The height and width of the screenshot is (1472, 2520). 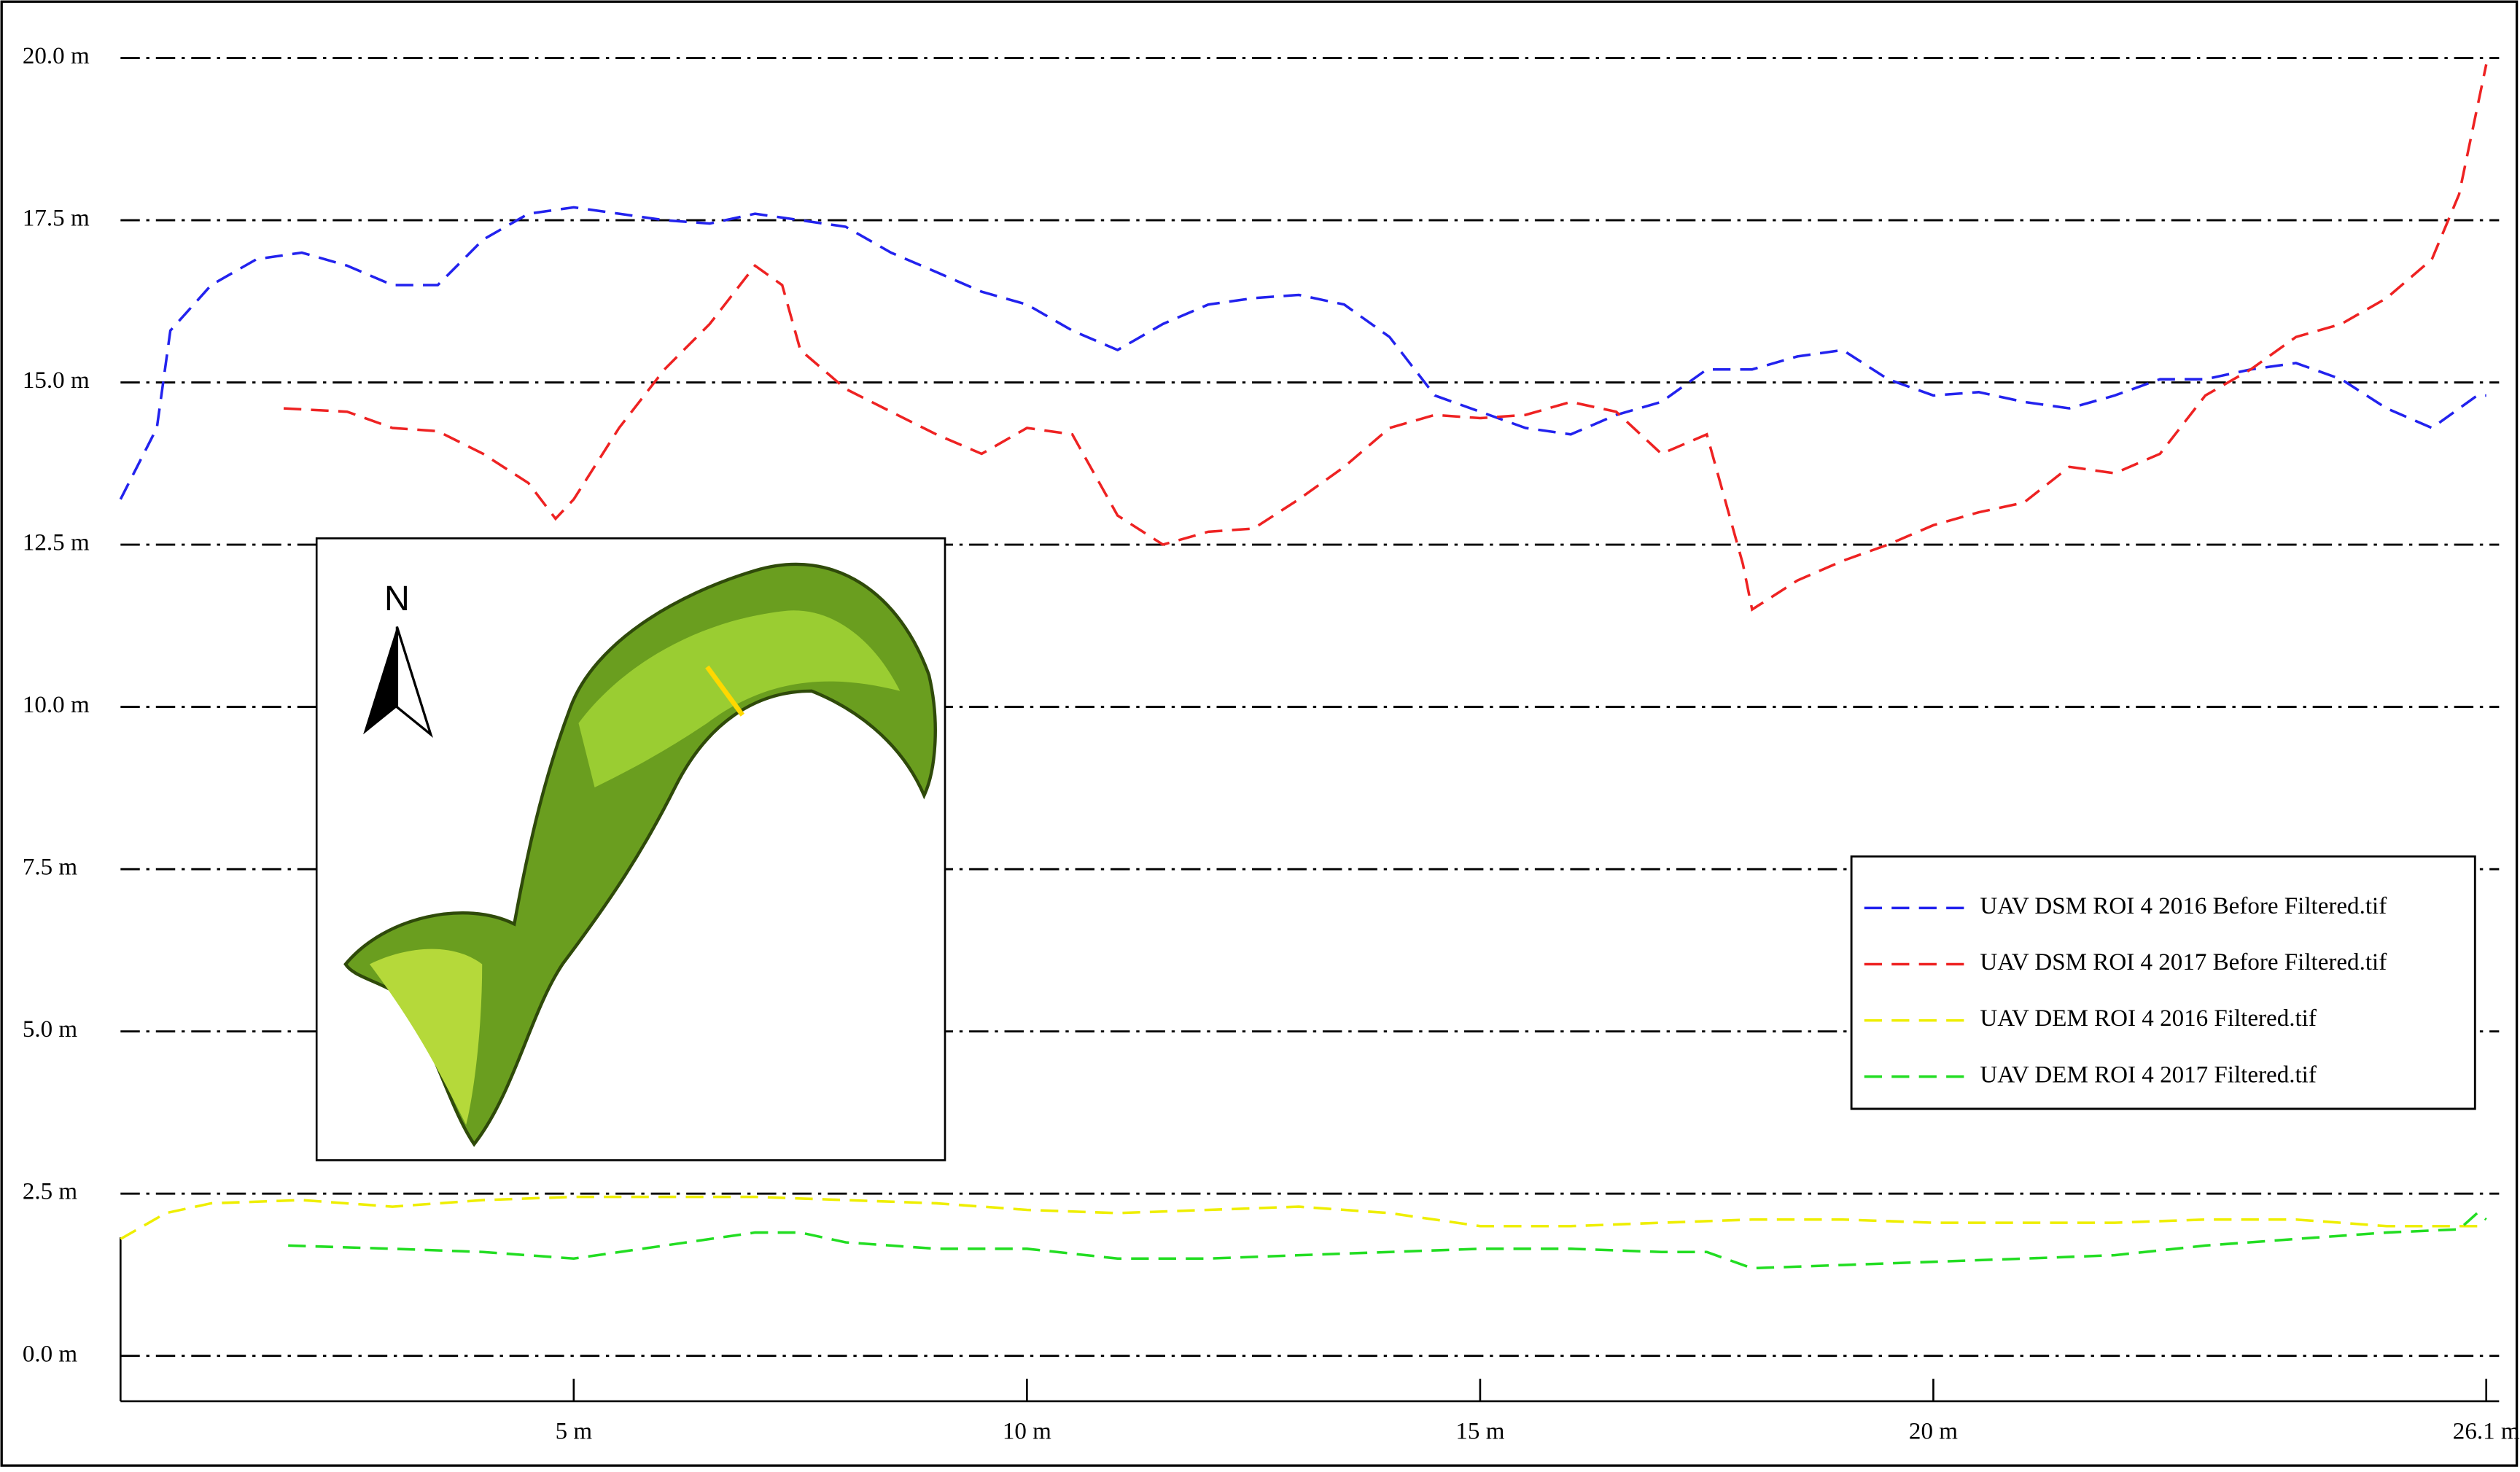 I want to click on x-tick-label: 20 m, so click(x=1933, y=1432).